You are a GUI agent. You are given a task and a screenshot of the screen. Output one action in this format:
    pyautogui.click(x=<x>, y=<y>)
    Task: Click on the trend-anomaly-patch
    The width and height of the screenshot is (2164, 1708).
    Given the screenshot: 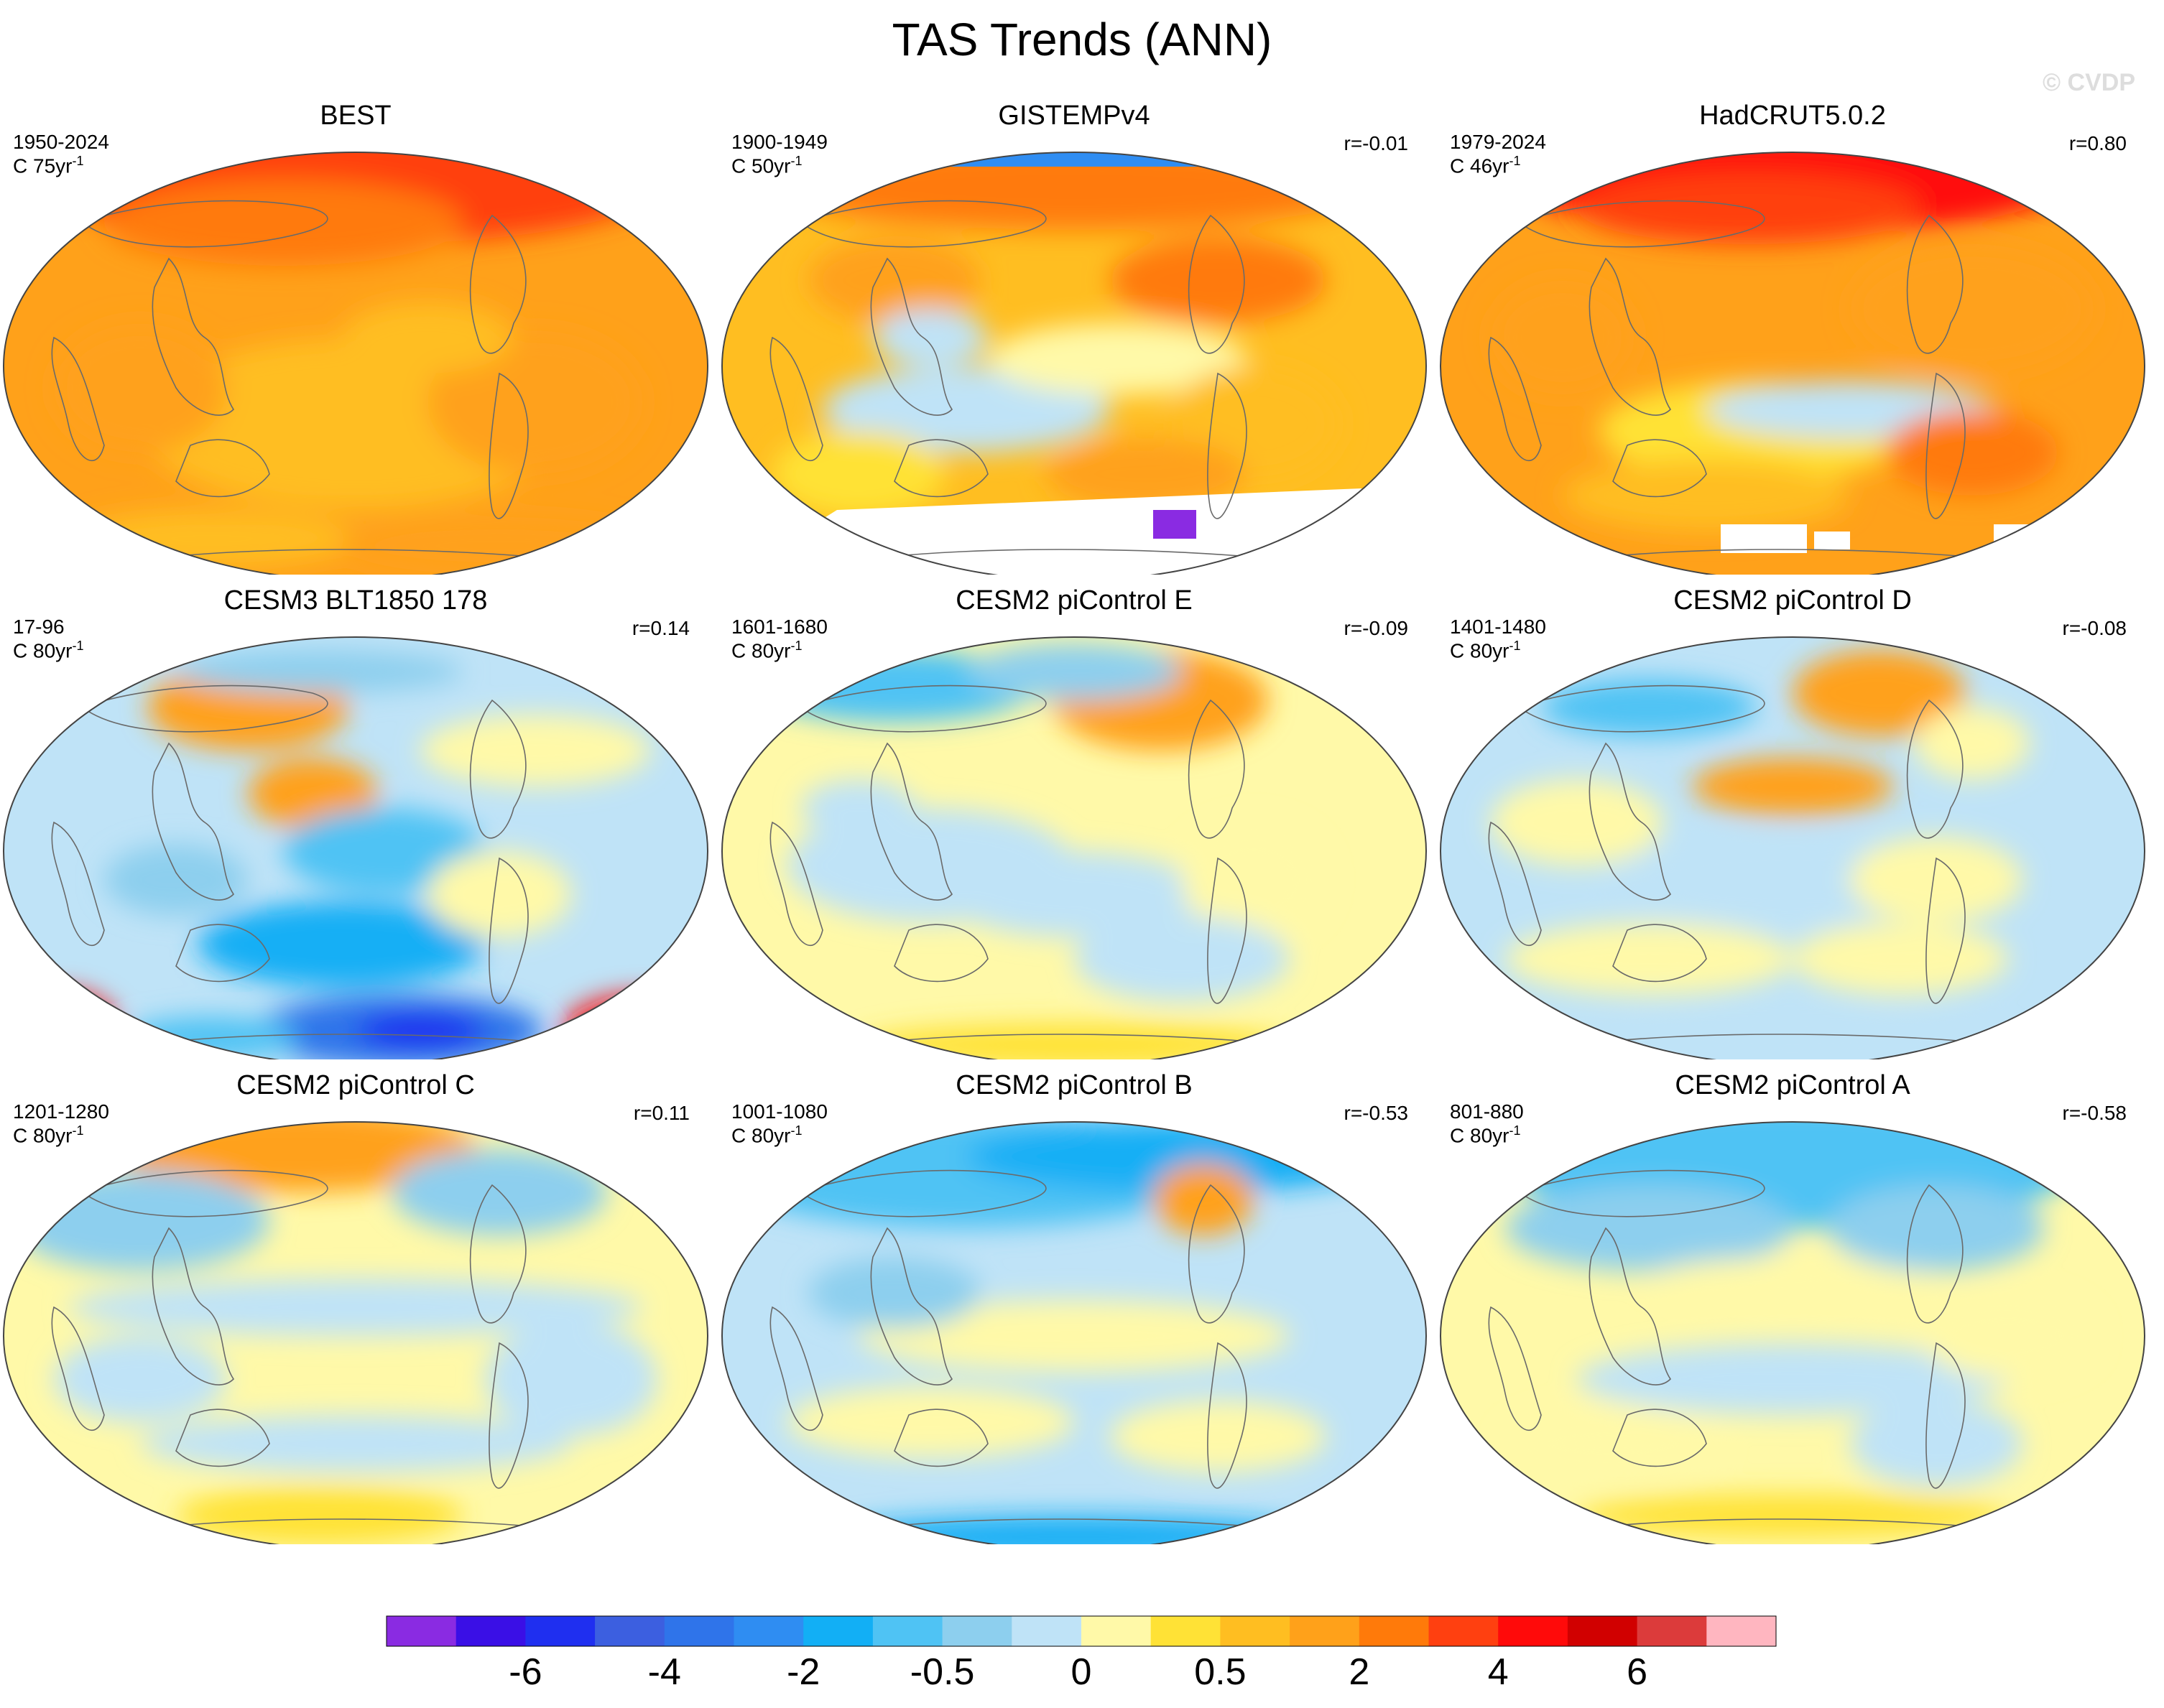 What is the action you would take?
    pyautogui.click(x=1175, y=525)
    